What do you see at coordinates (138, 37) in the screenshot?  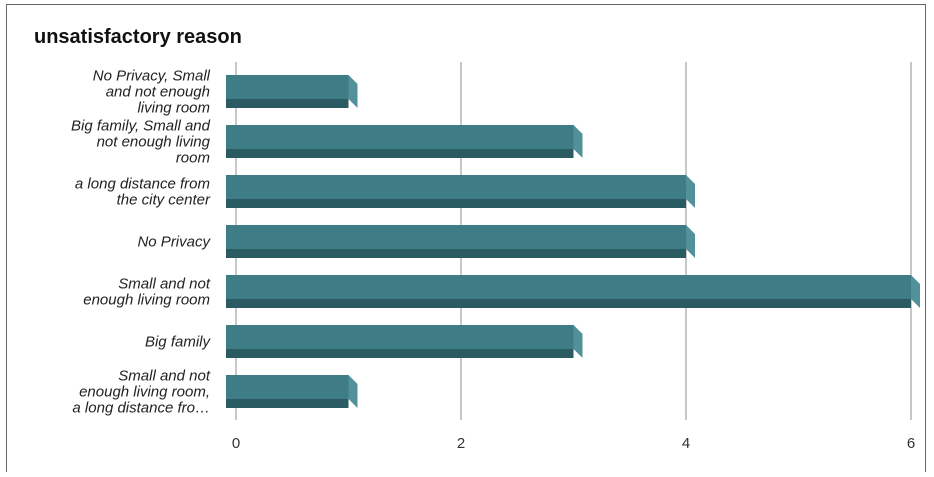 I see `chart-title: unsatisfactory reason` at bounding box center [138, 37].